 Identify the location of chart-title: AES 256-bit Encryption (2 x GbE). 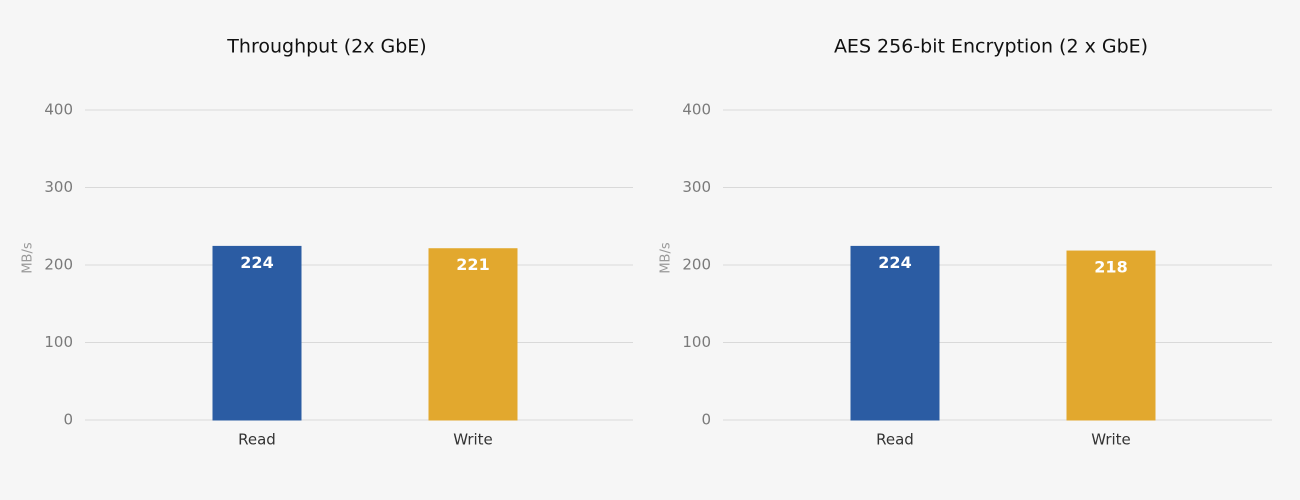
(991, 47).